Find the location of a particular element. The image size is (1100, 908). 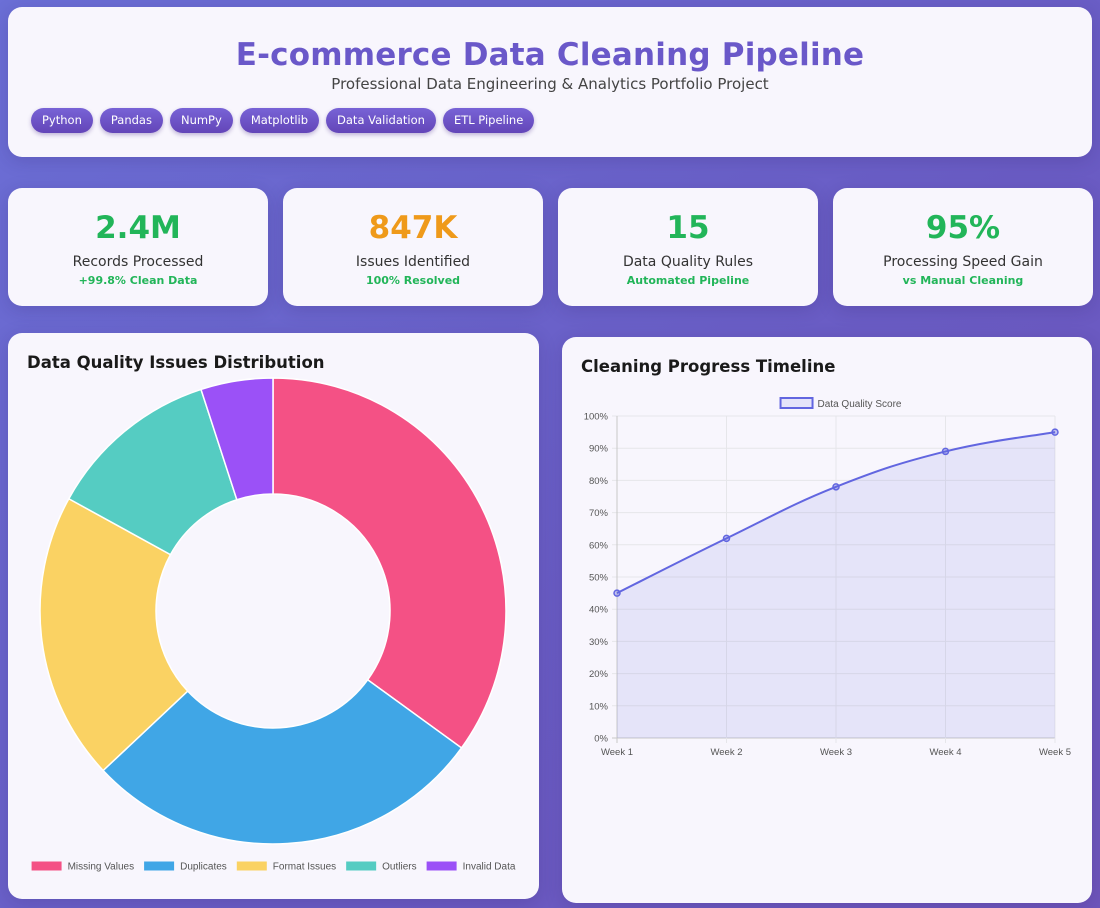

line-legend: Data Quality Score is located at coordinates (840, 403).